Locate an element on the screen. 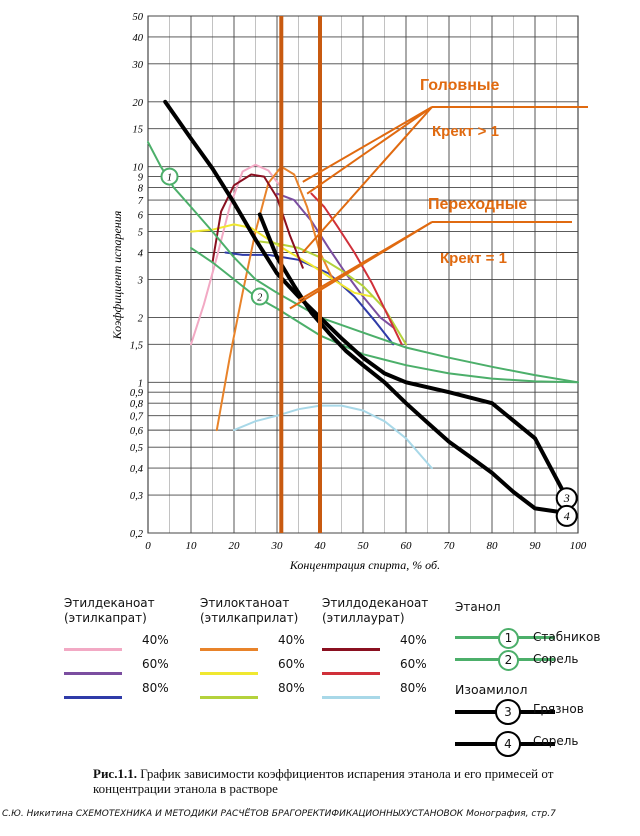 The width and height of the screenshot is (640, 836). y-tick-label: 2 is located at coordinates (141, 318).